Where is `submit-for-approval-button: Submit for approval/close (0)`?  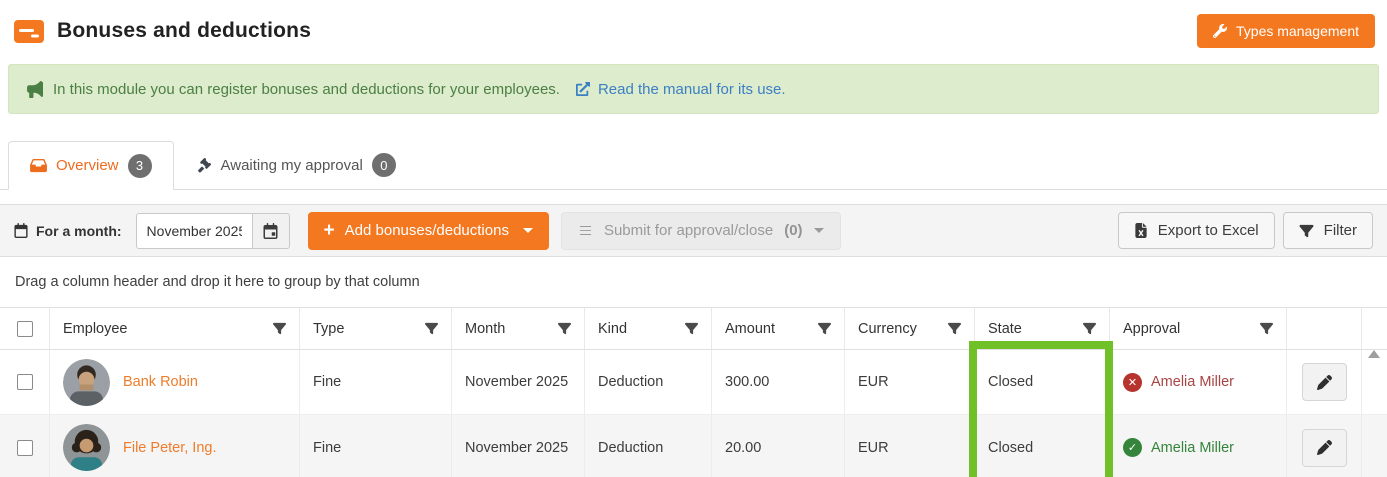
submit-for-approval-button: Submit for approval/close (0) is located at coordinates (700, 230).